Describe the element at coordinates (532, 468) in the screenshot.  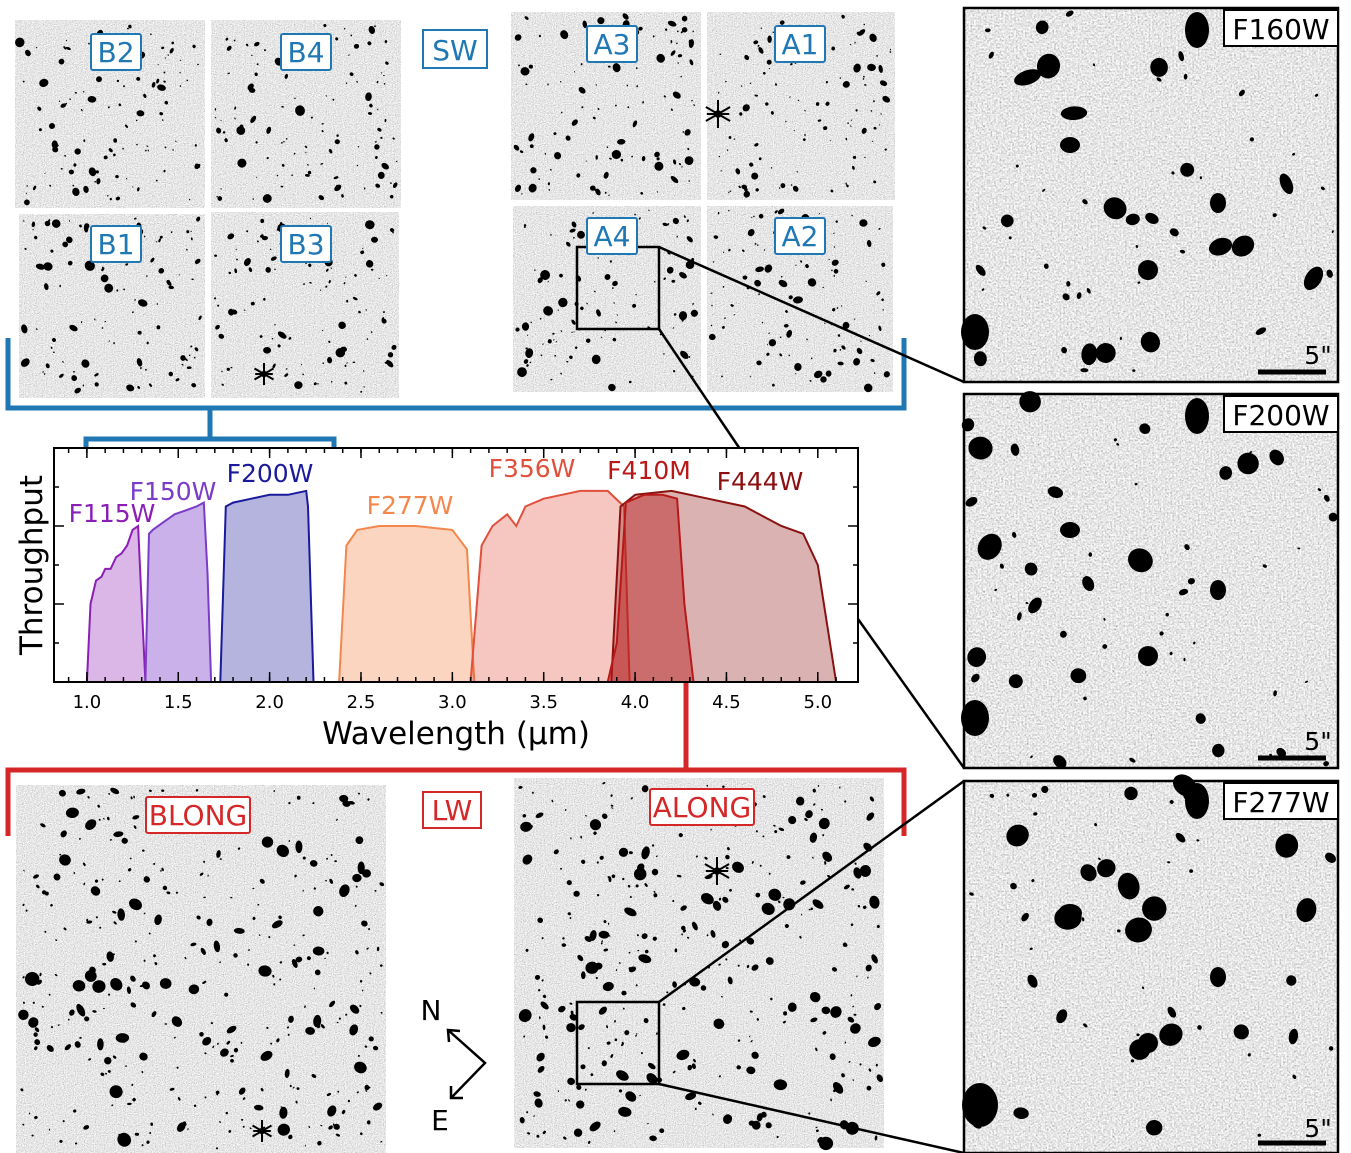
I see `curve-label-f356w: F356W` at that location.